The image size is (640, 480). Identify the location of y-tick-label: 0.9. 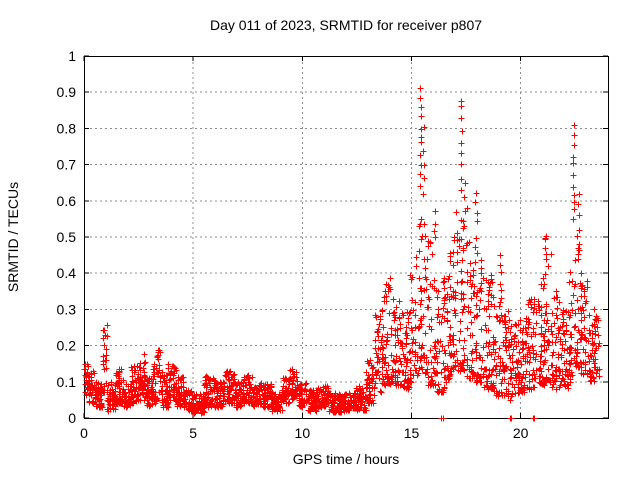
(67, 92).